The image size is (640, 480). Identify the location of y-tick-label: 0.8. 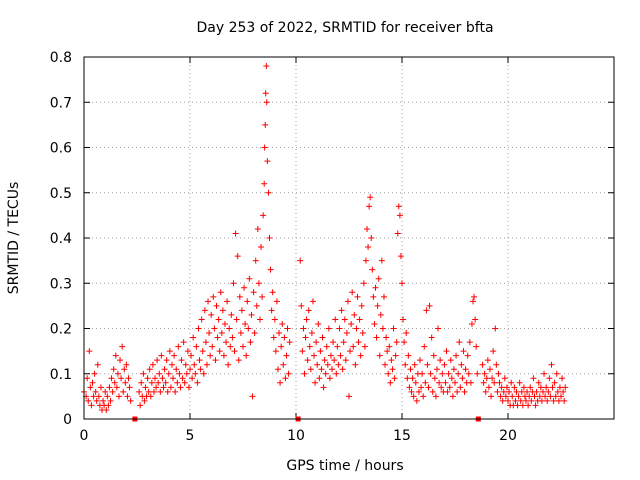
(61, 58).